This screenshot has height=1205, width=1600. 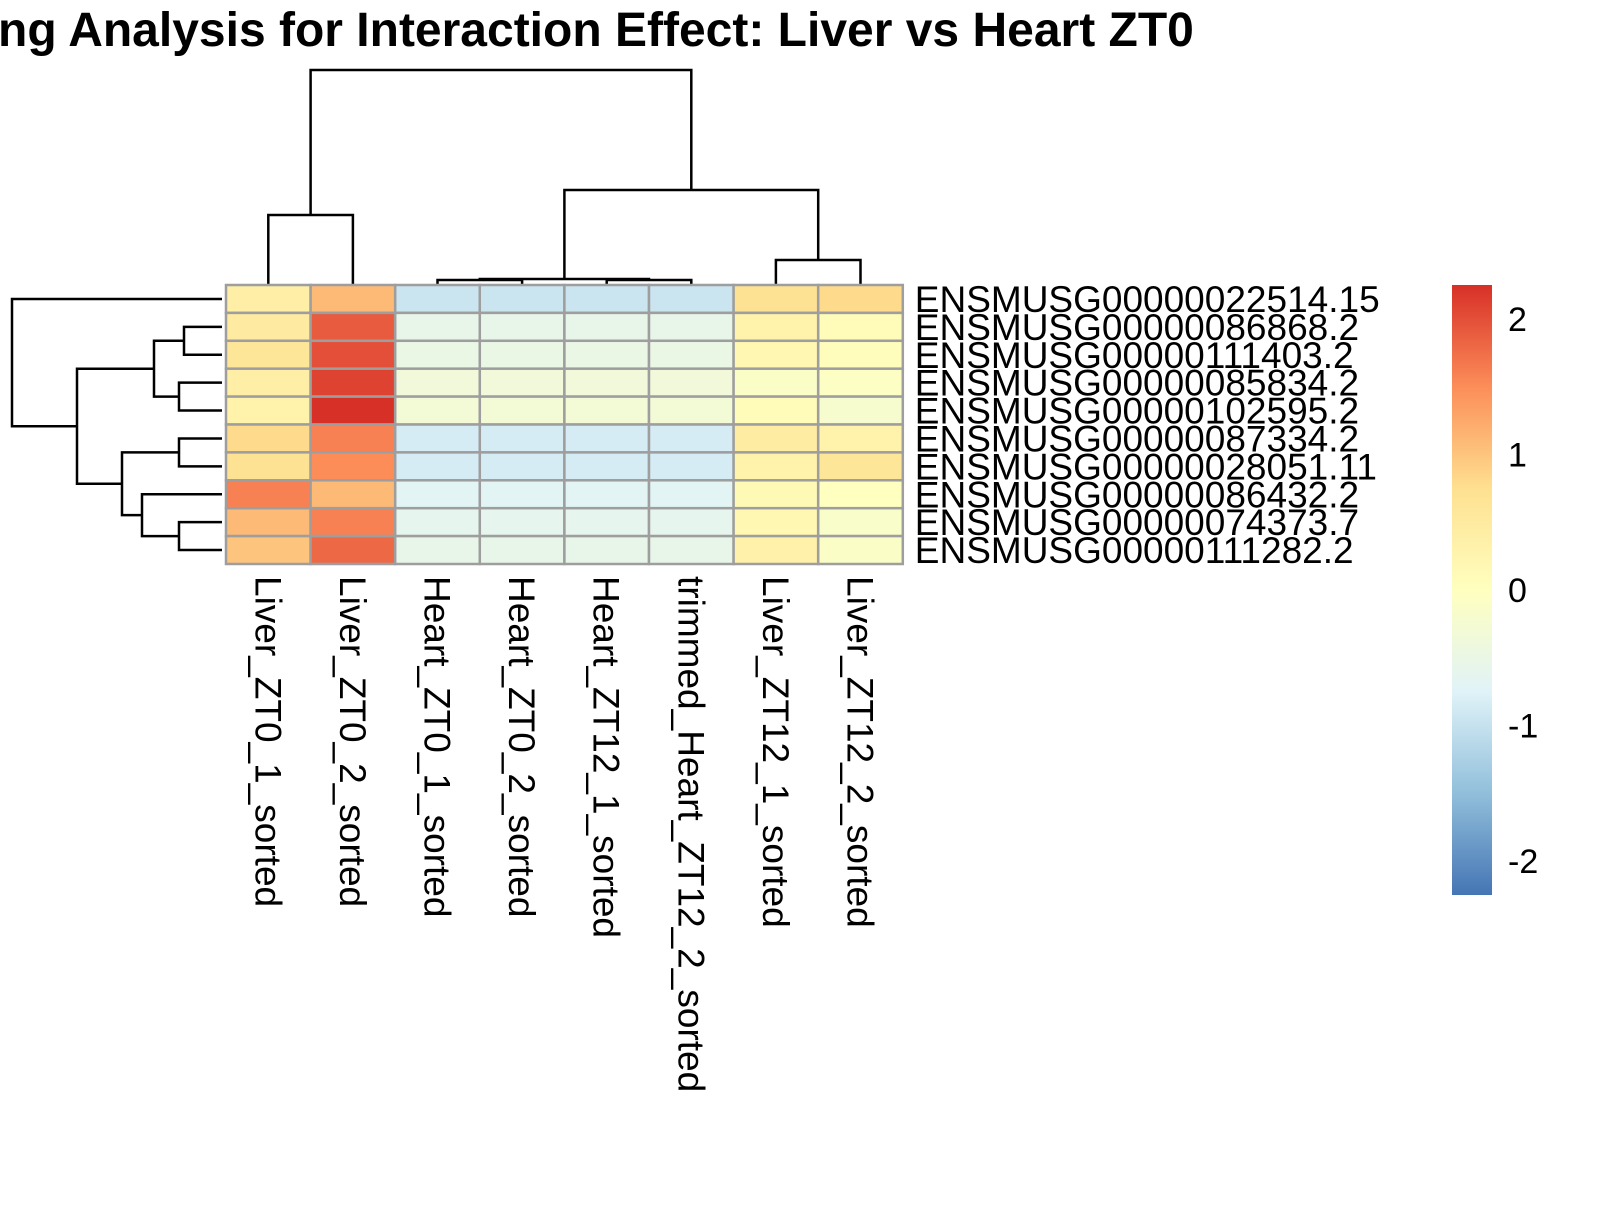 What do you see at coordinates (606, 757) in the screenshot?
I see `column-label: Heart_ZT12_1_sorted` at bounding box center [606, 757].